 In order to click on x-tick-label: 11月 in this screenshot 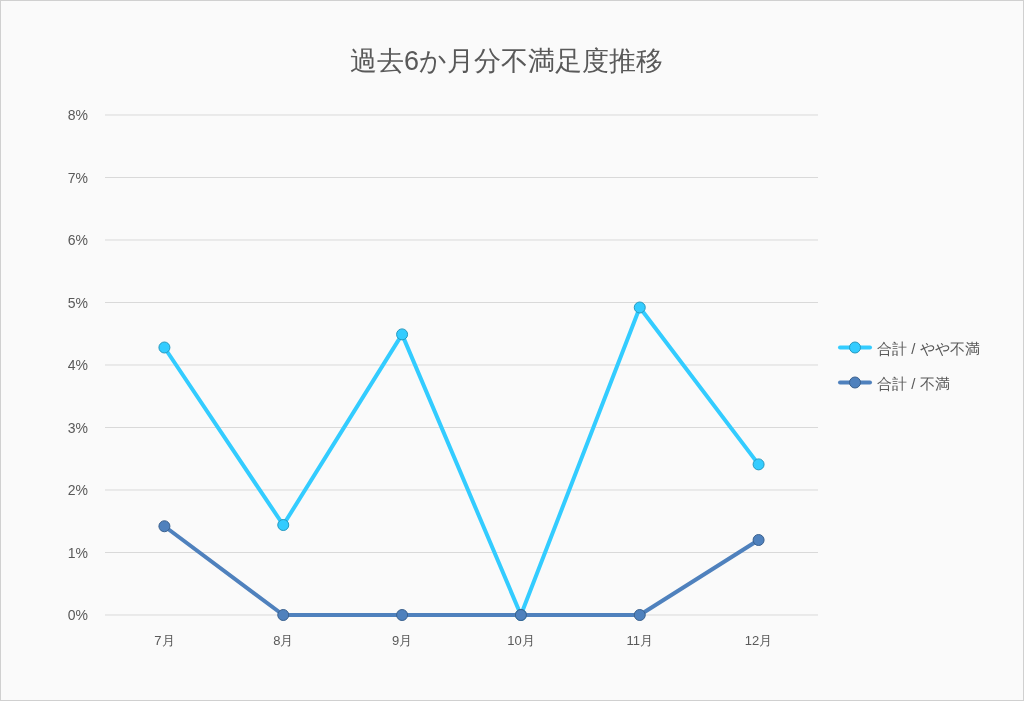, I will do `click(639, 640)`.